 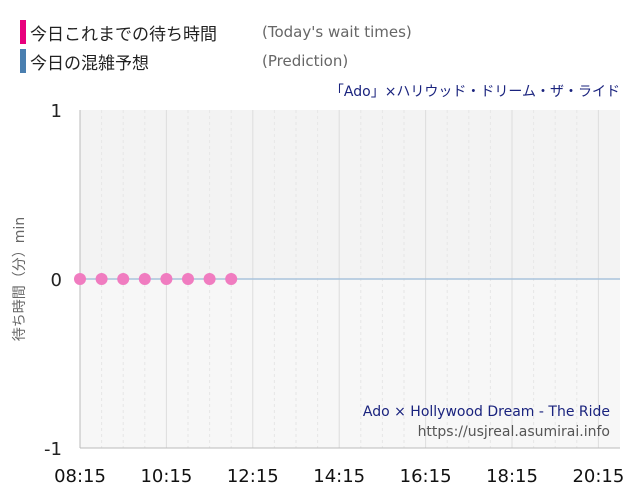 What do you see at coordinates (23, 32) in the screenshot?
I see `legend-swatch-today` at bounding box center [23, 32].